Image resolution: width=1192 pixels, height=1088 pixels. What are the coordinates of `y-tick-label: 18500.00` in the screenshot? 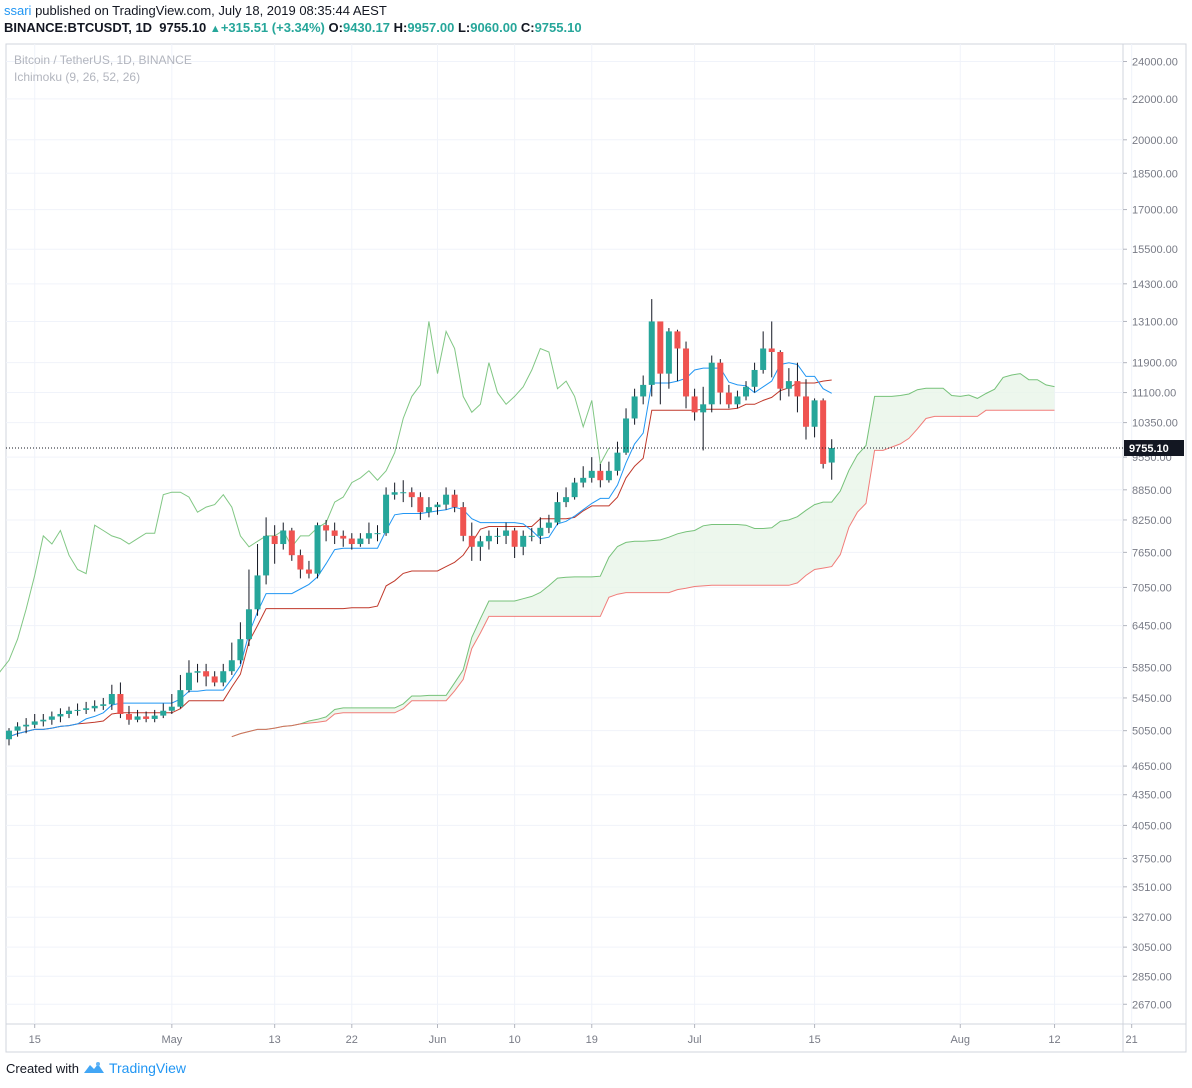 It's located at (1155, 174).